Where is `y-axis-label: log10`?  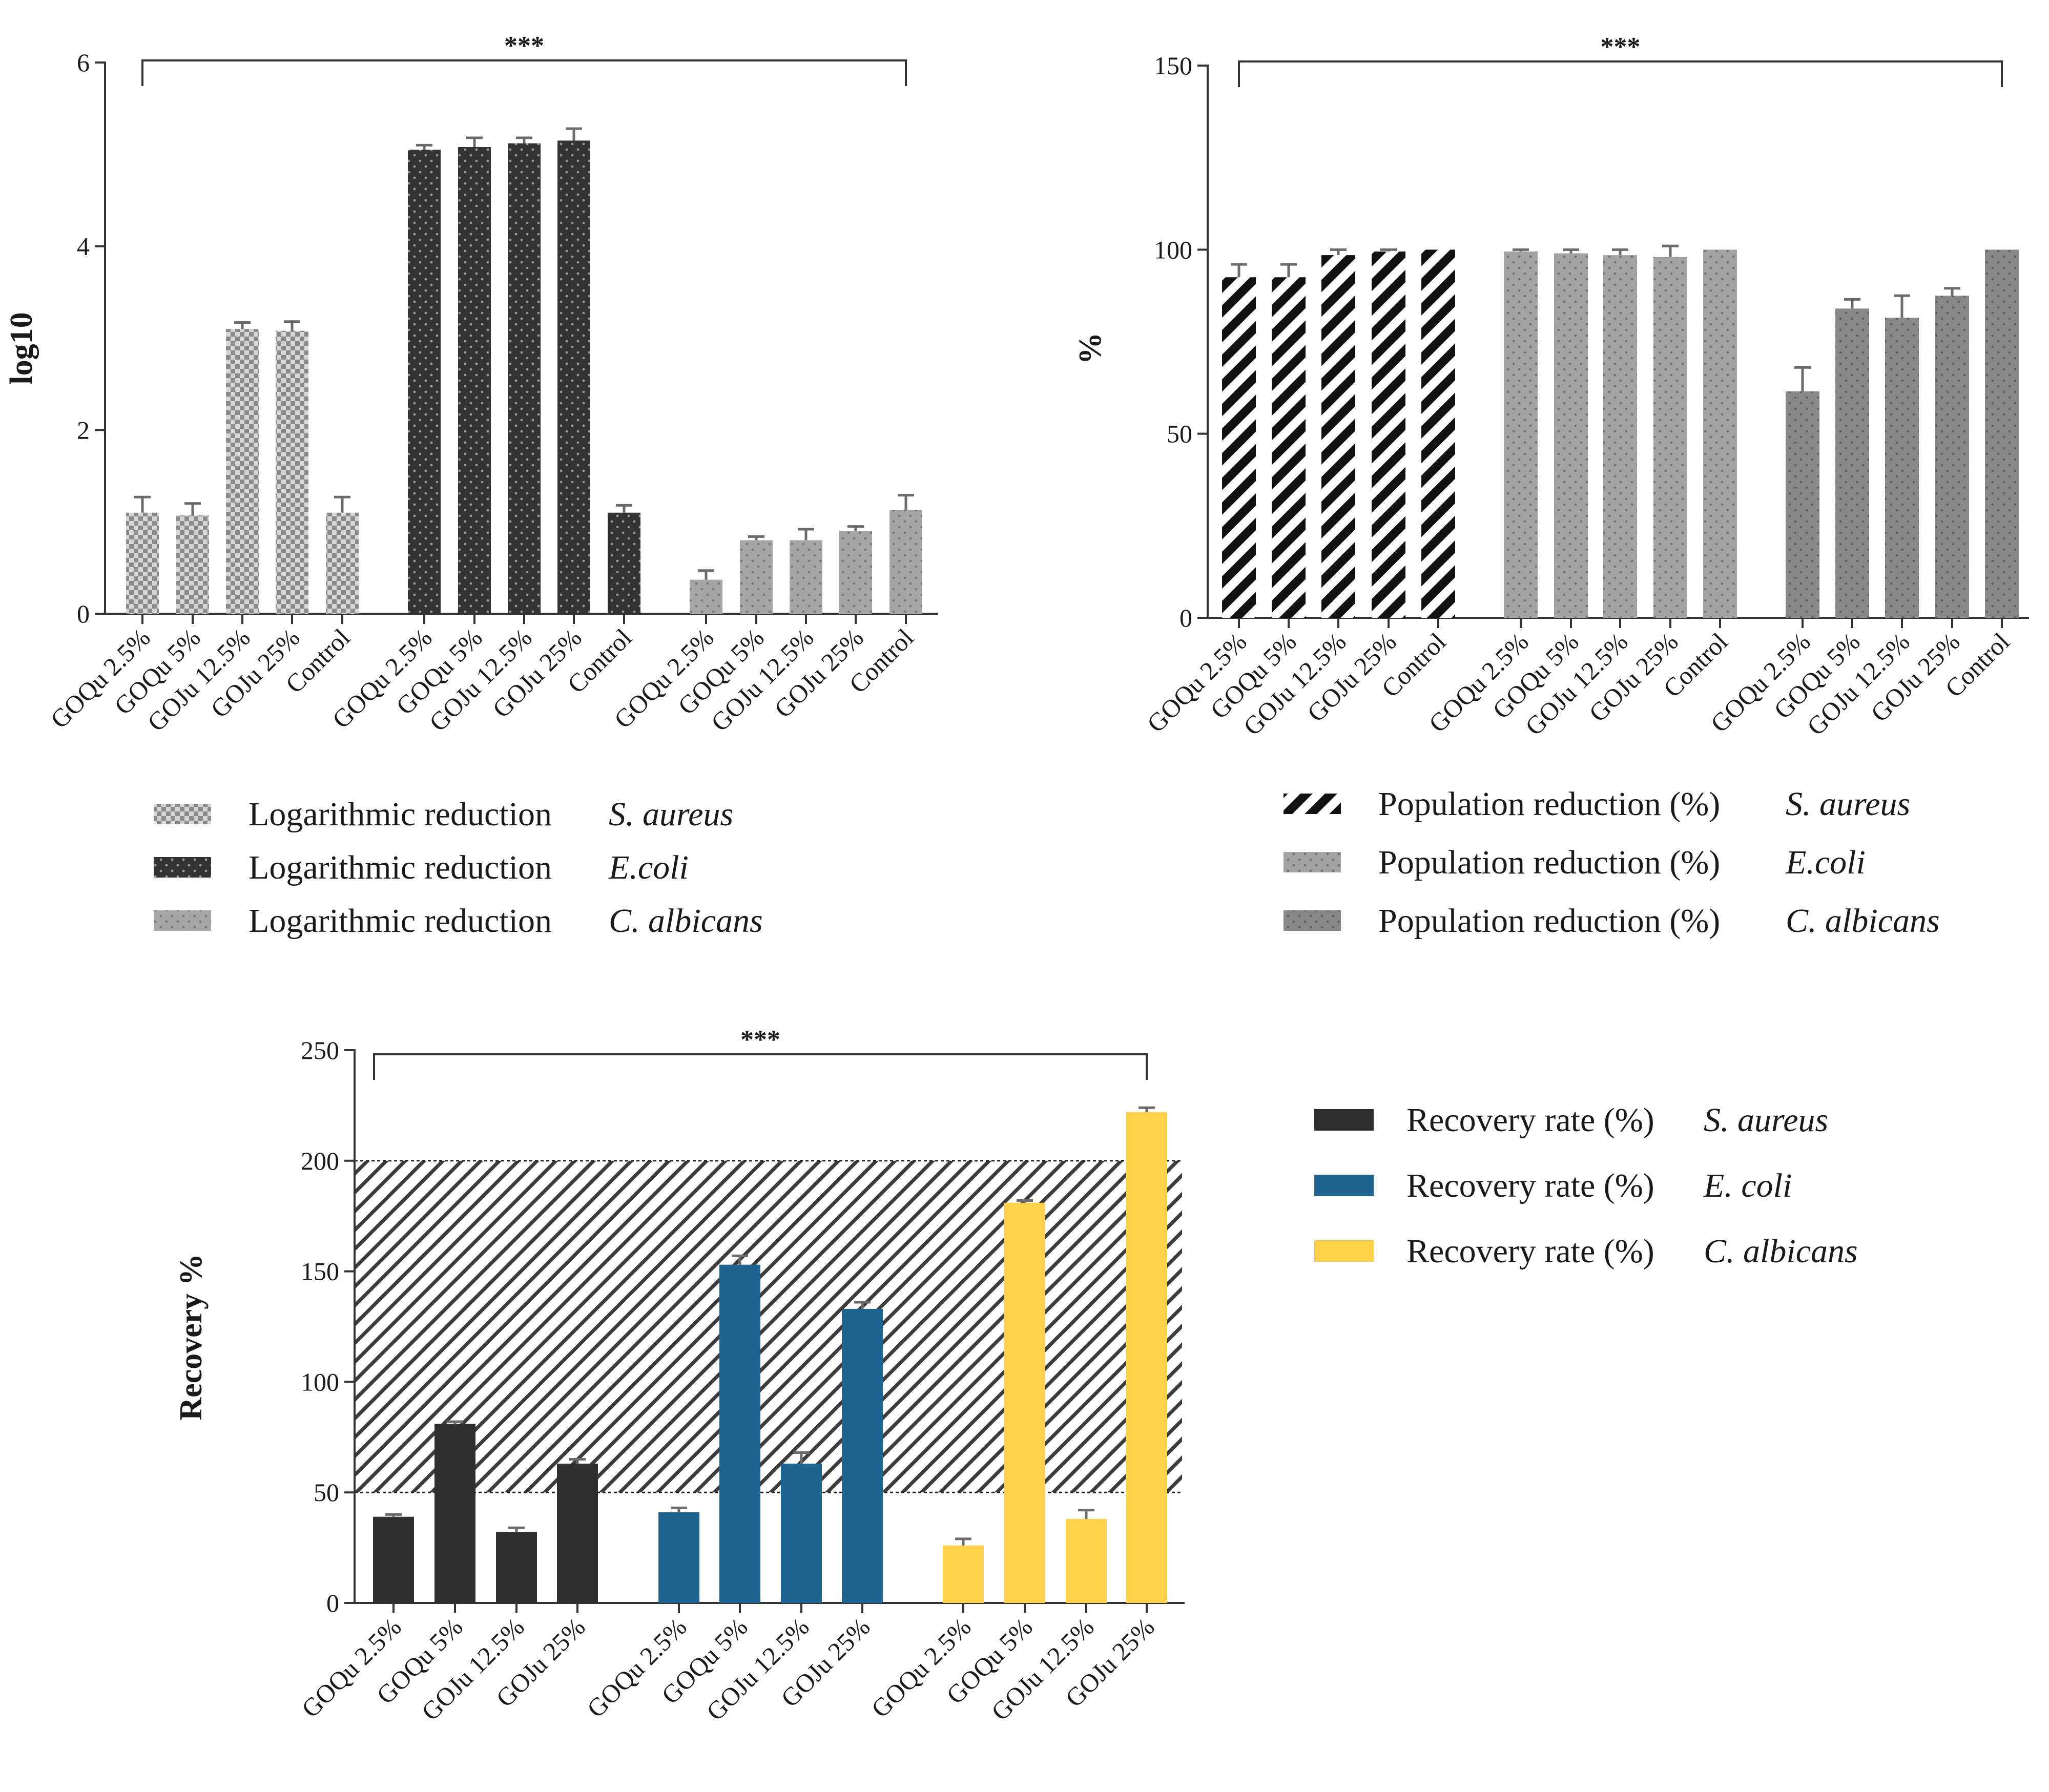 y-axis-label: log10 is located at coordinates (21, 348).